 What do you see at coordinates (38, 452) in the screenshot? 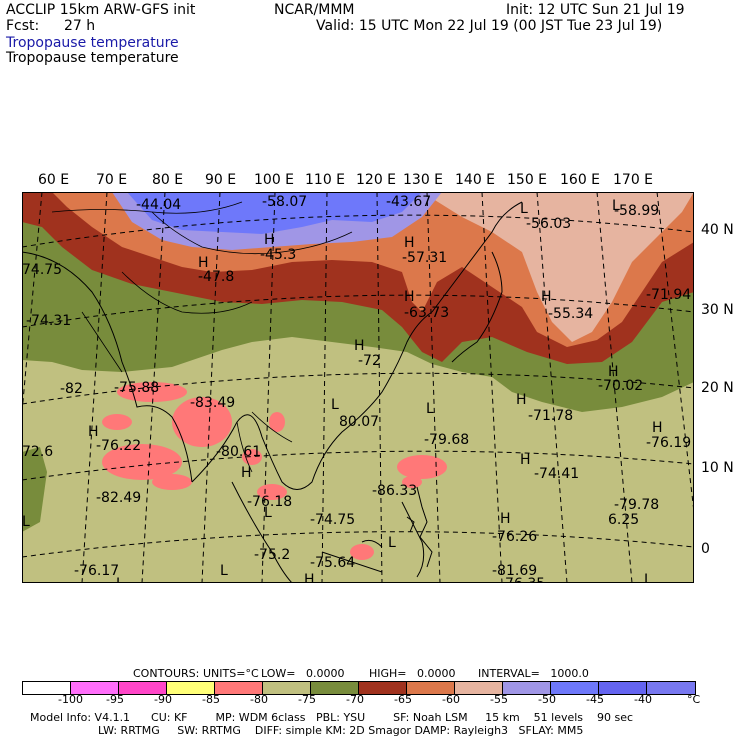
I see `map-value-label: 72.6` at bounding box center [38, 452].